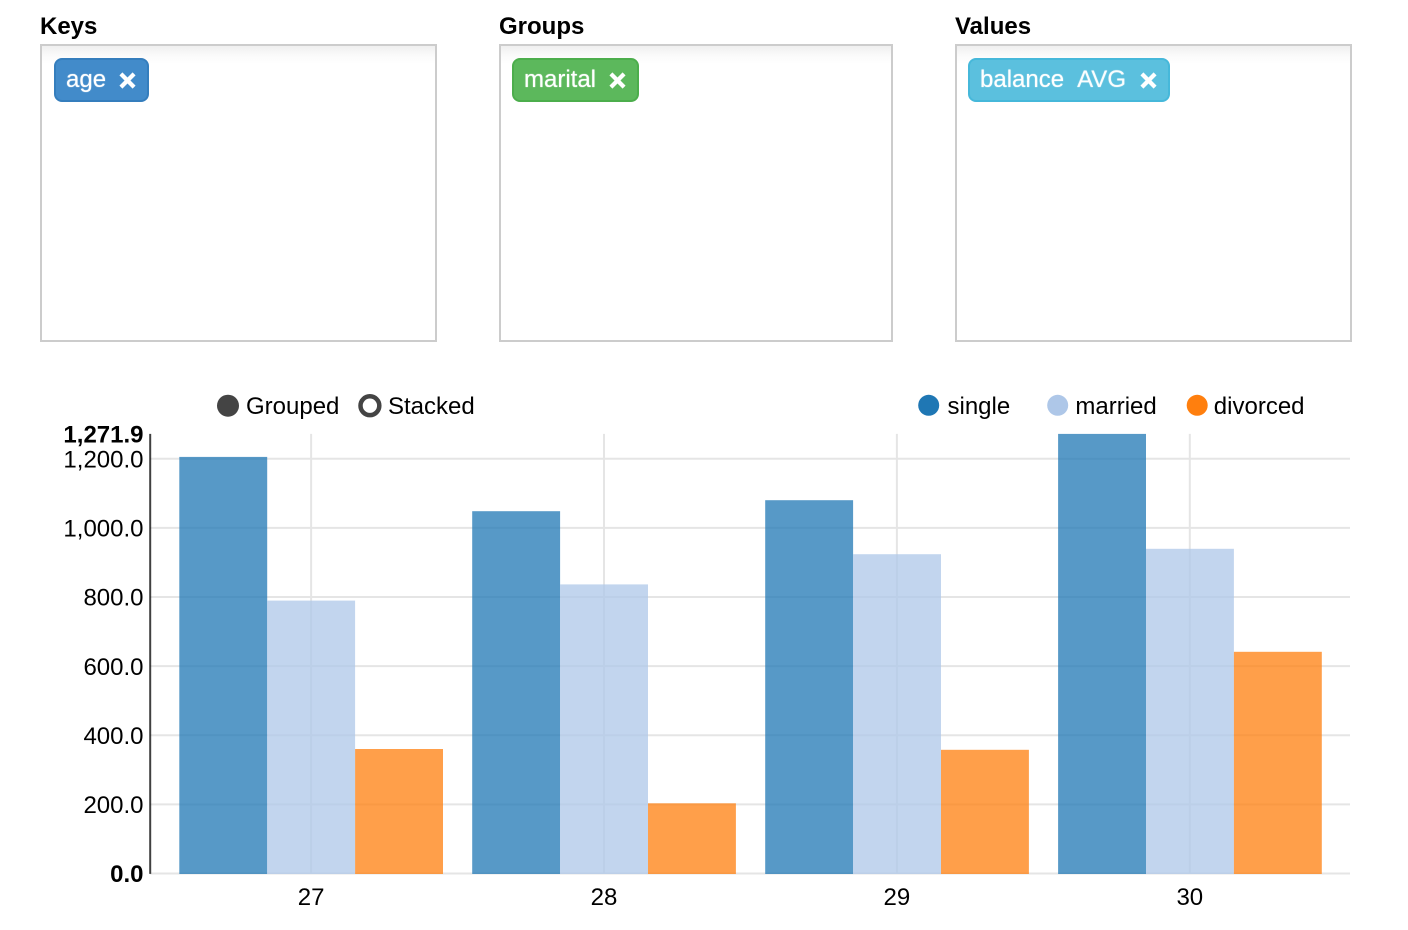 The image size is (1408, 930). Describe the element at coordinates (103, 459) in the screenshot. I see `svg-text: 1,200.0` at that location.